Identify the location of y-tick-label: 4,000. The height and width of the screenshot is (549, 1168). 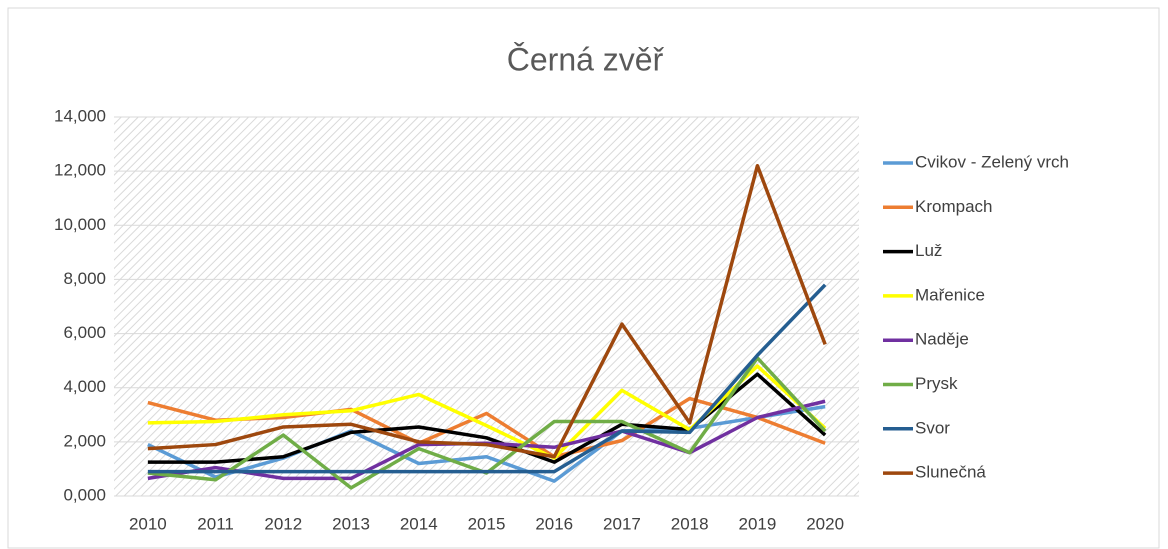
(84, 386).